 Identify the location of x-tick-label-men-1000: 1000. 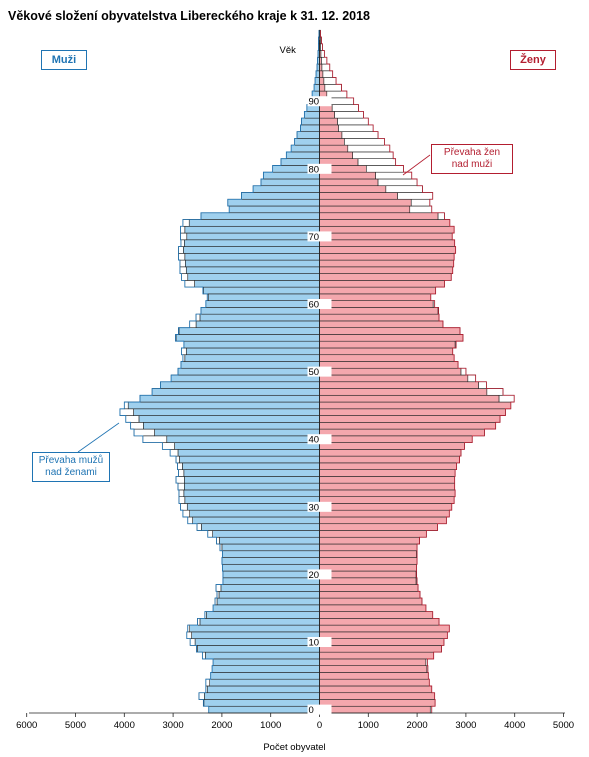
(270, 725).